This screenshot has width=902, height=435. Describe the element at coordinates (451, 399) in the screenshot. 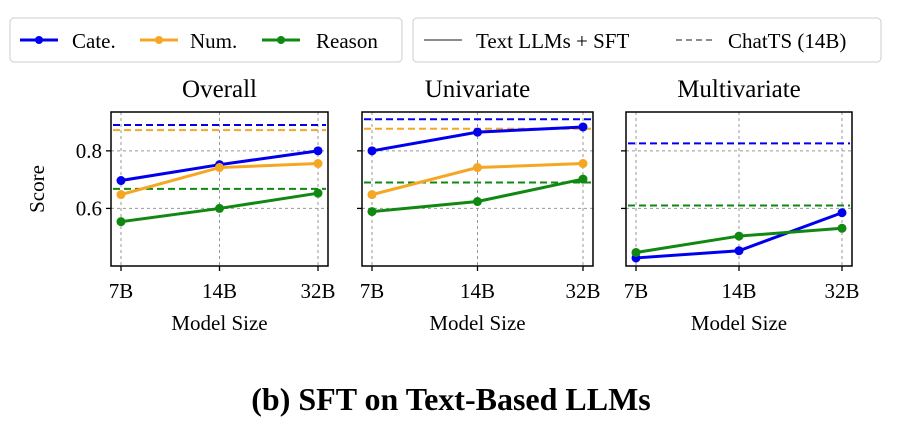

I see `figure-caption: (b) SFT on Text-Based LLMs` at that location.